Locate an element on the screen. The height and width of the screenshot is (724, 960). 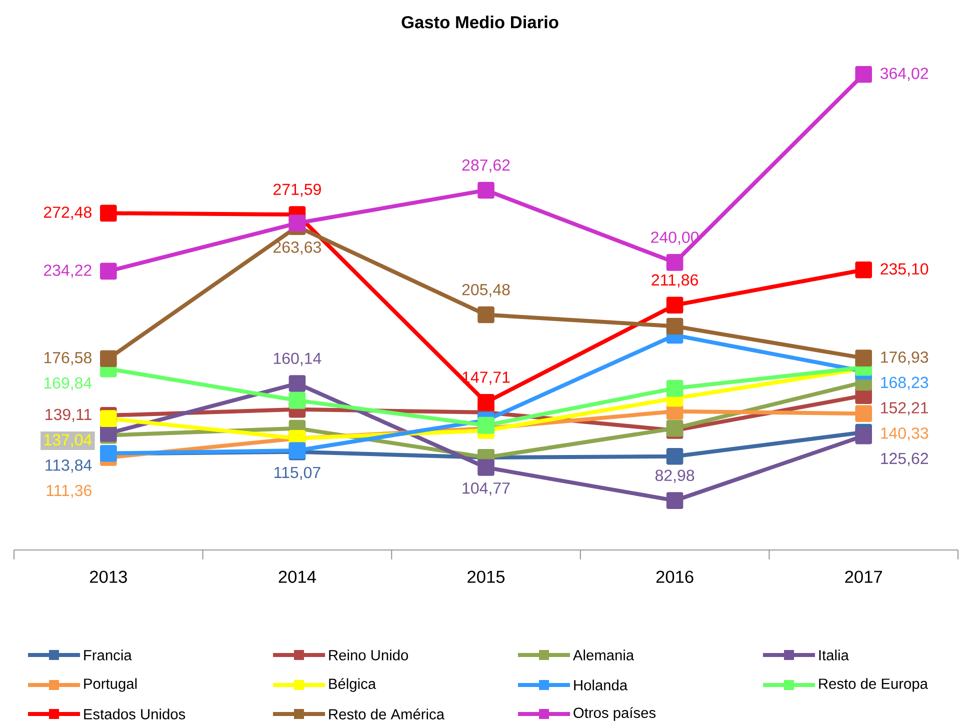
legend-label: Holanda is located at coordinates (601, 685).